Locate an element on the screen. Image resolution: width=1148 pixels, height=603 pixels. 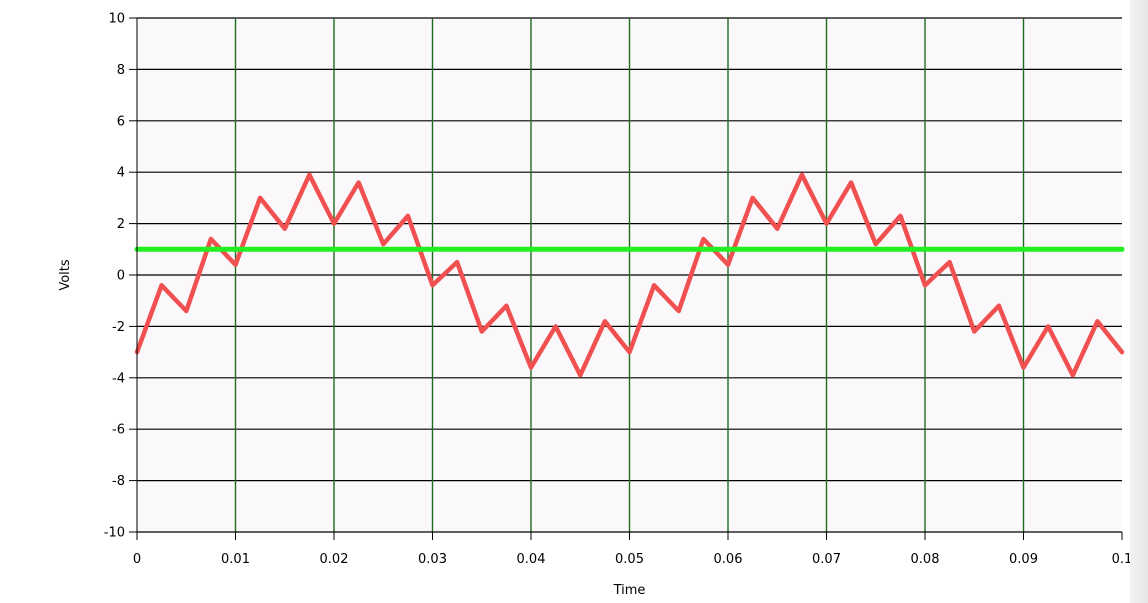
y-axis-title: Volts is located at coordinates (65, 275).